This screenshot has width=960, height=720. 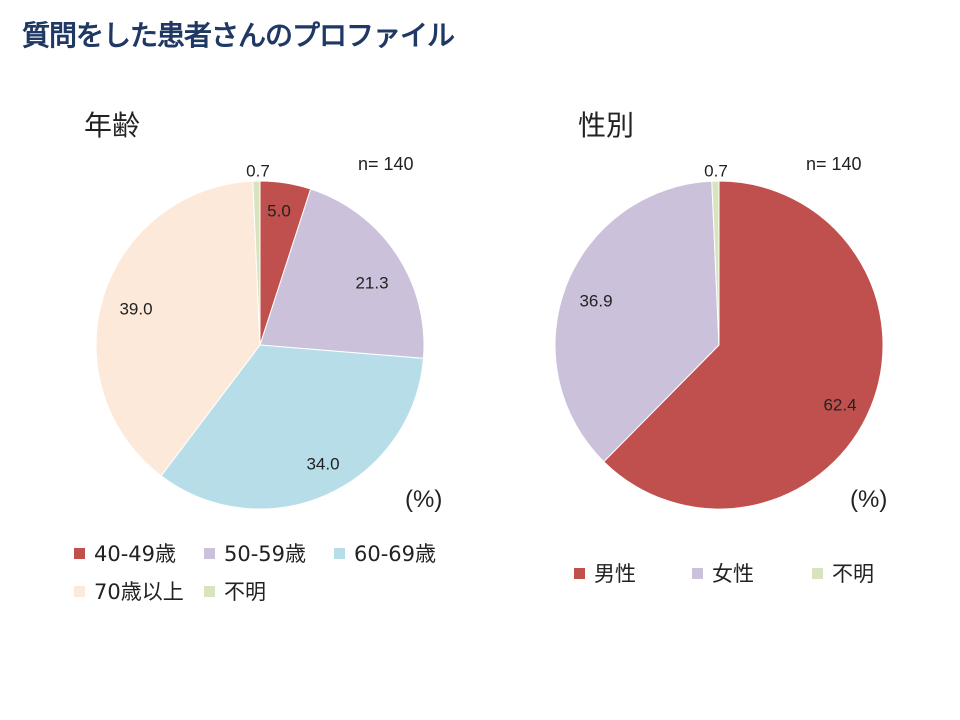 What do you see at coordinates (606, 125) in the screenshot?
I see `gender-chart-title: 性別` at bounding box center [606, 125].